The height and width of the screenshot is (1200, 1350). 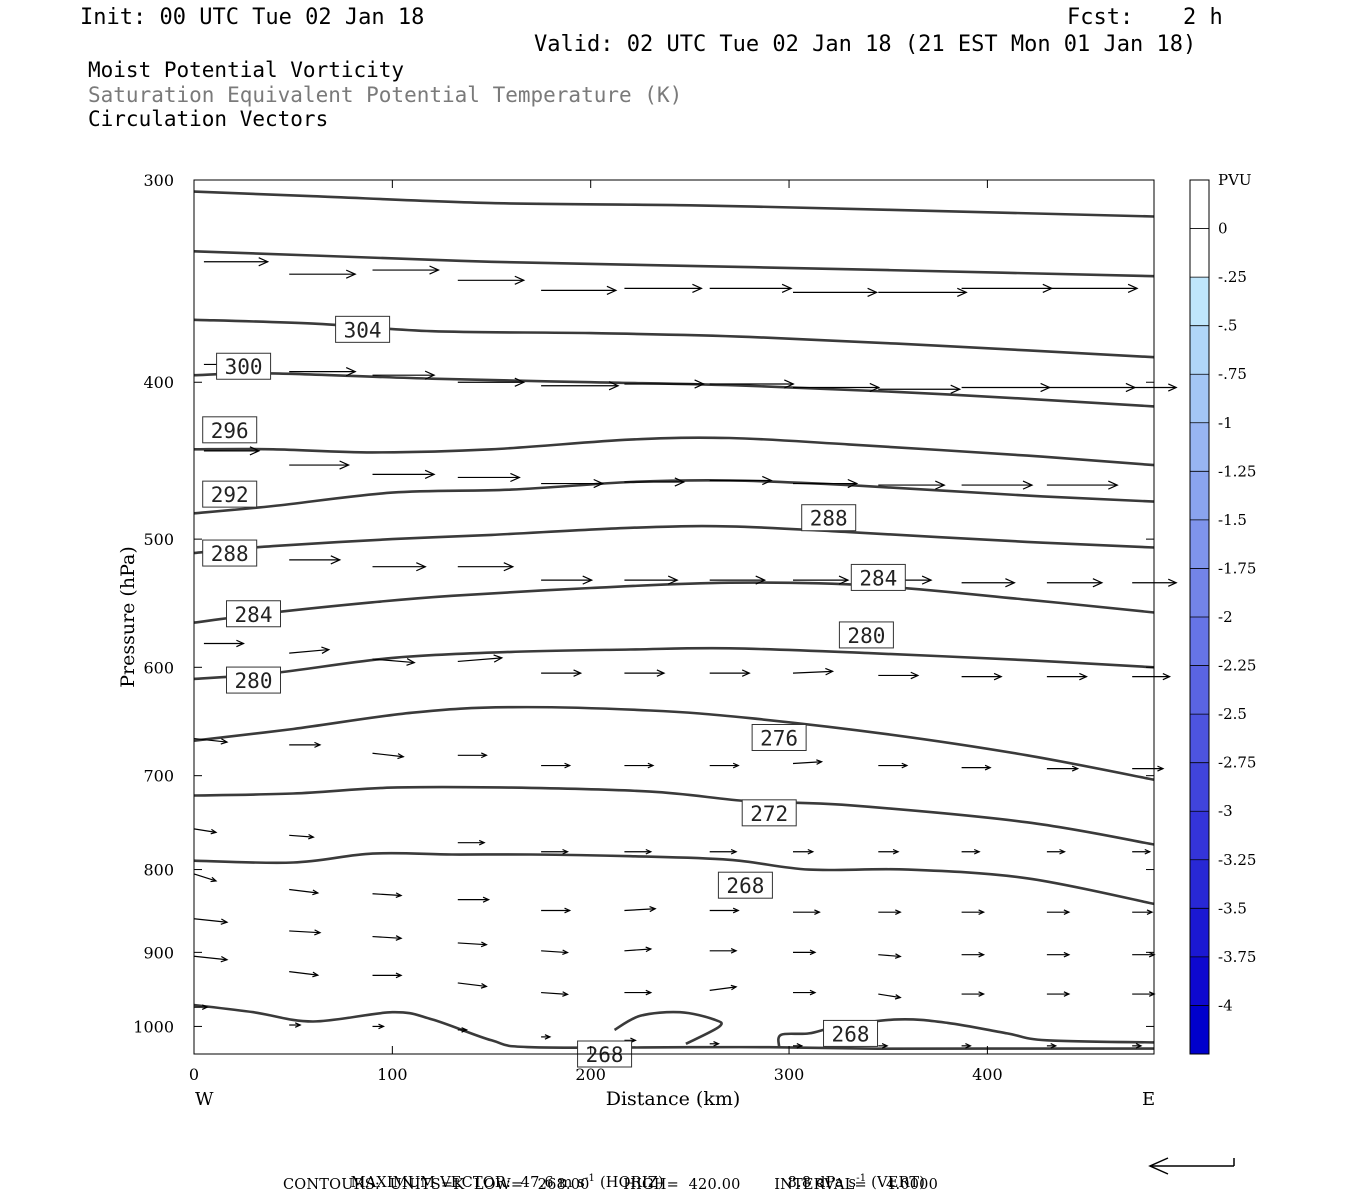 I want to click on horiz-exp: -1, so click(x=590, y=1178).